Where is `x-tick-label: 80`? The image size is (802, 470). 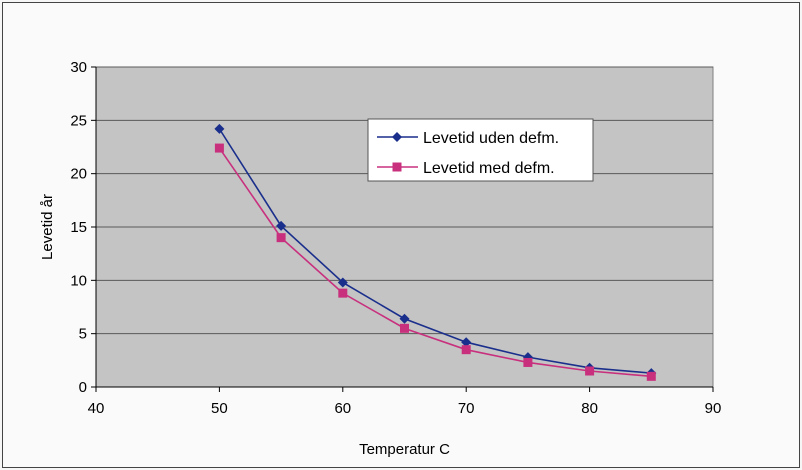 x-tick-label: 80 is located at coordinates (589, 408).